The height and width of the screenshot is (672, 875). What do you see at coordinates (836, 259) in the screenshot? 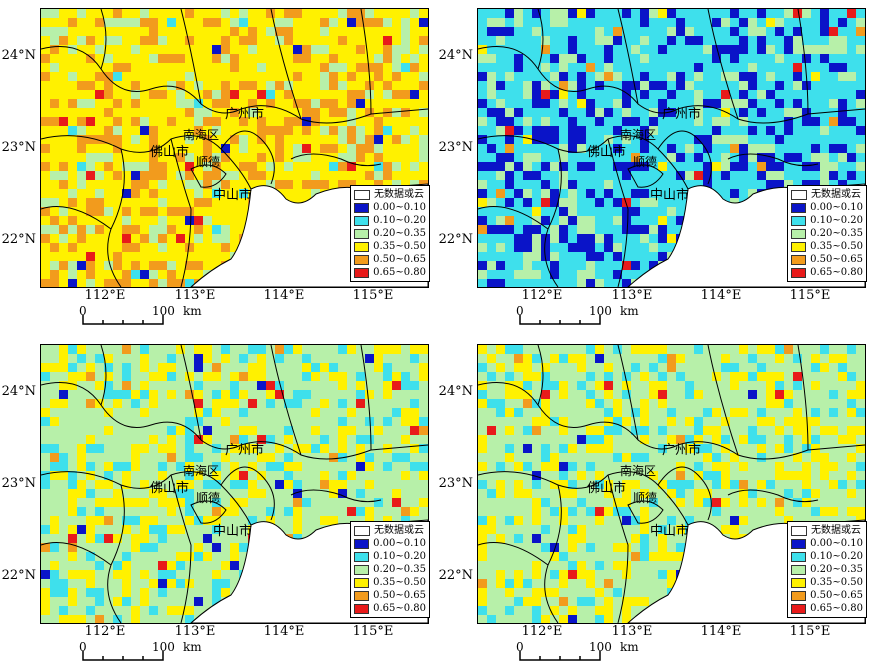
I see `legend-label: 0.50~0.65` at bounding box center [836, 259].